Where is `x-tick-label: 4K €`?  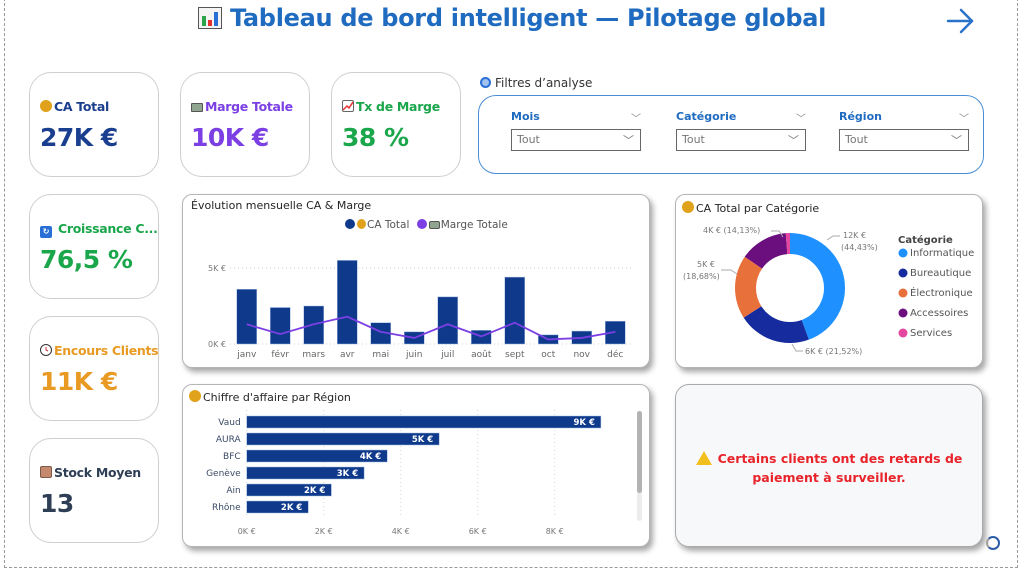
x-tick-label: 4K € is located at coordinates (401, 531).